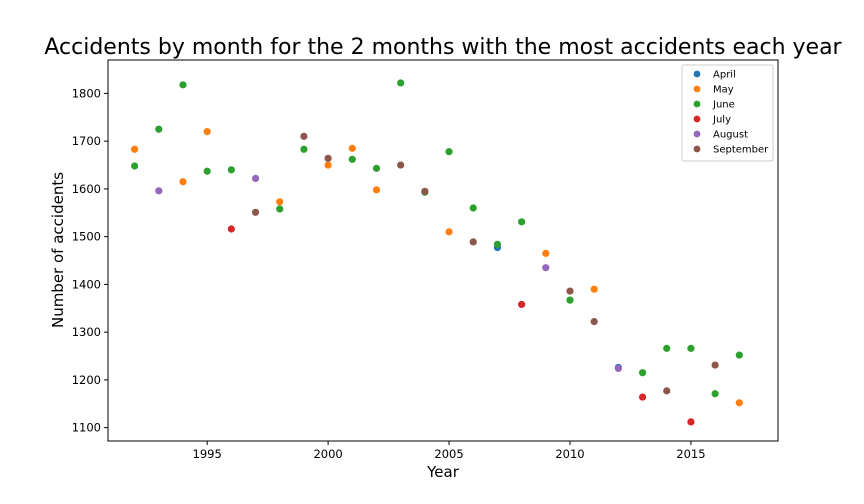 The width and height of the screenshot is (864, 504). Describe the element at coordinates (448, 454) in the screenshot. I see `x-tick-label: 2005` at that location.